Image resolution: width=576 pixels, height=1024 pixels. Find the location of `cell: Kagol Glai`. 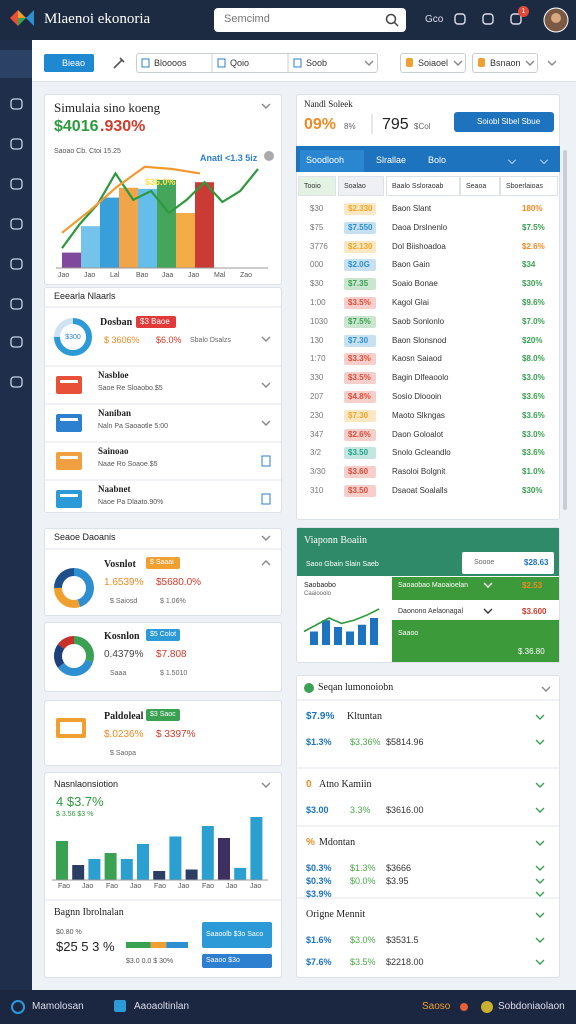

cell: Kagol Glai is located at coordinates (410, 302).